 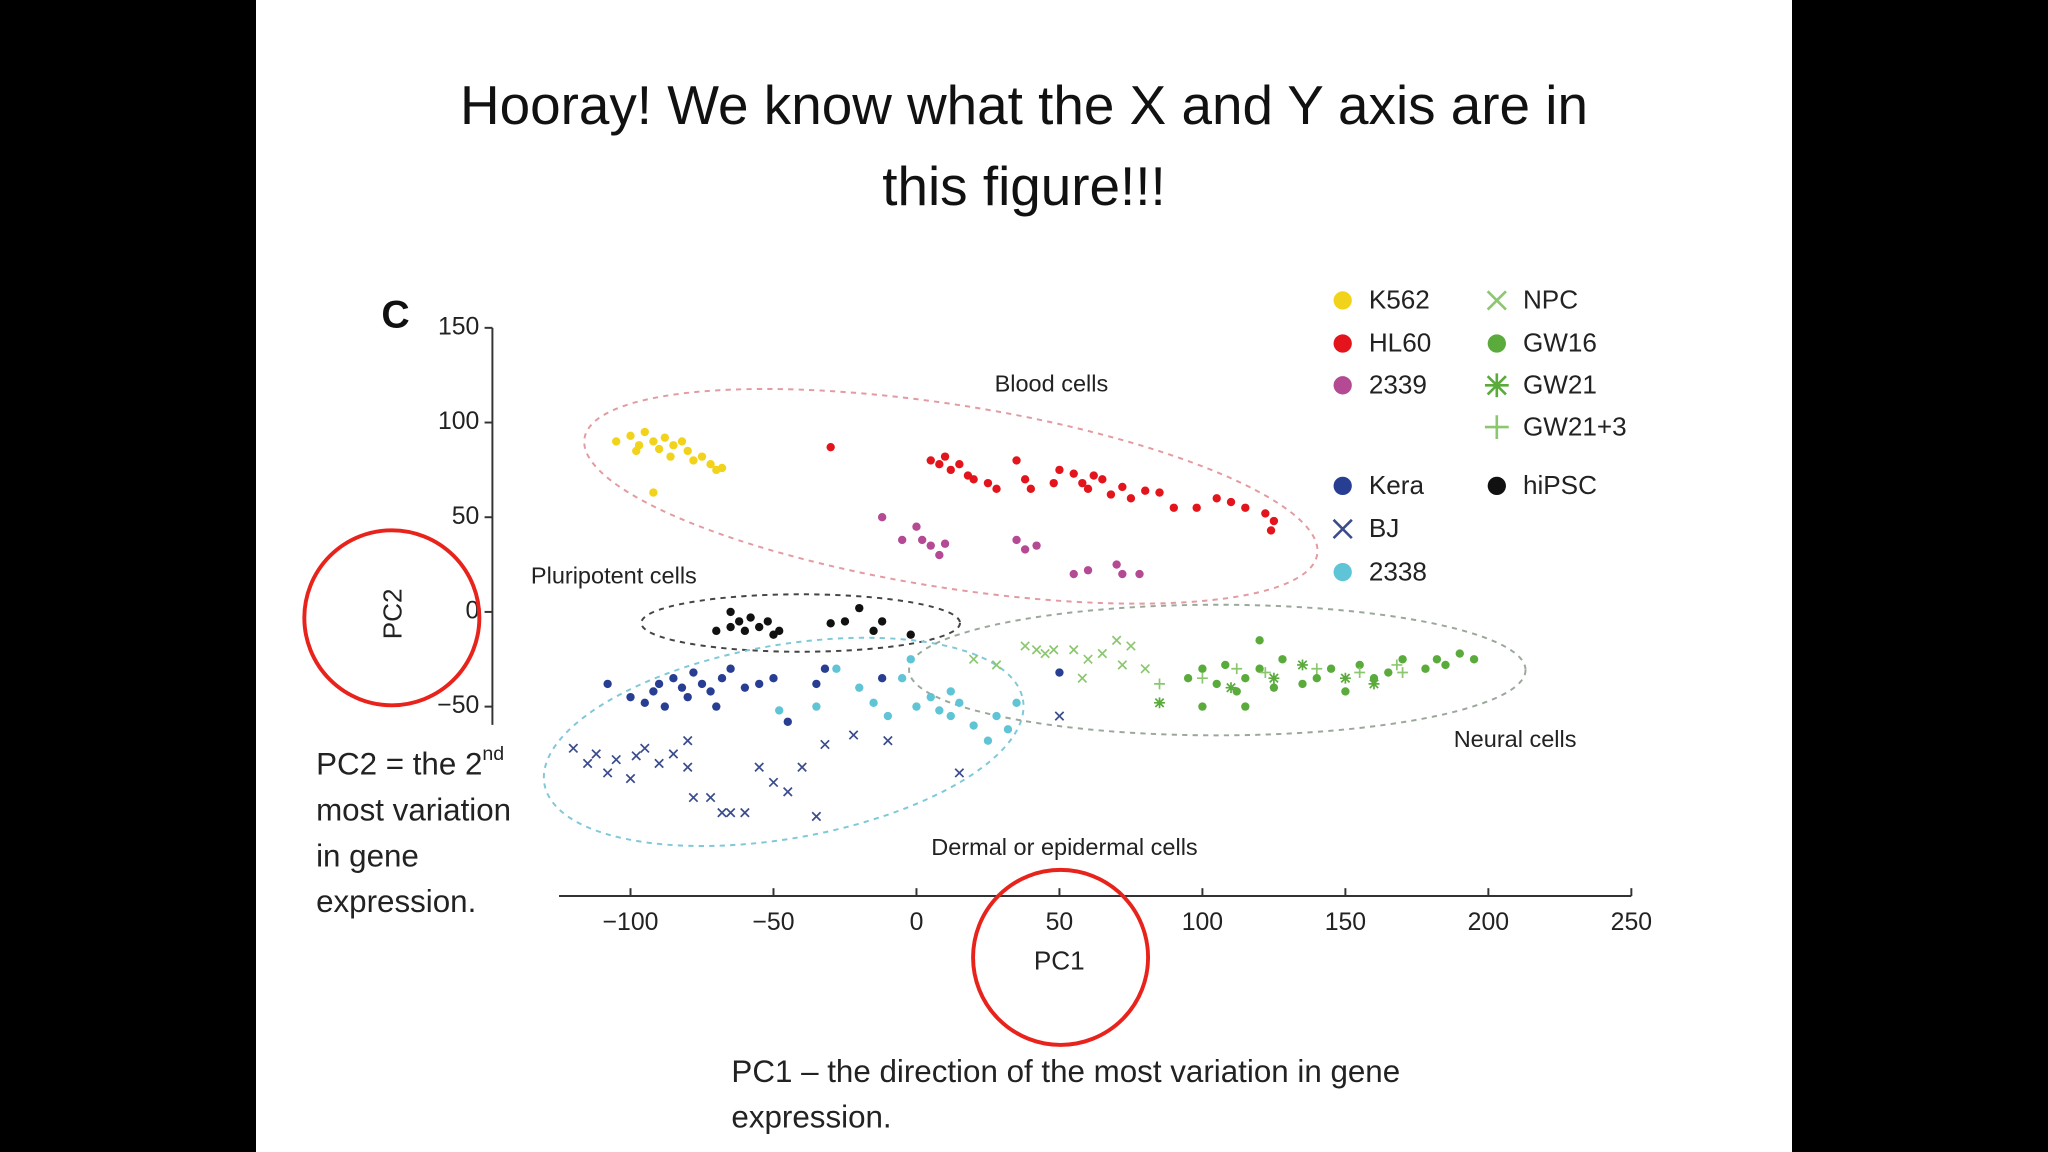 What do you see at coordinates (1397, 485) in the screenshot?
I see `legend-label: Kera` at bounding box center [1397, 485].